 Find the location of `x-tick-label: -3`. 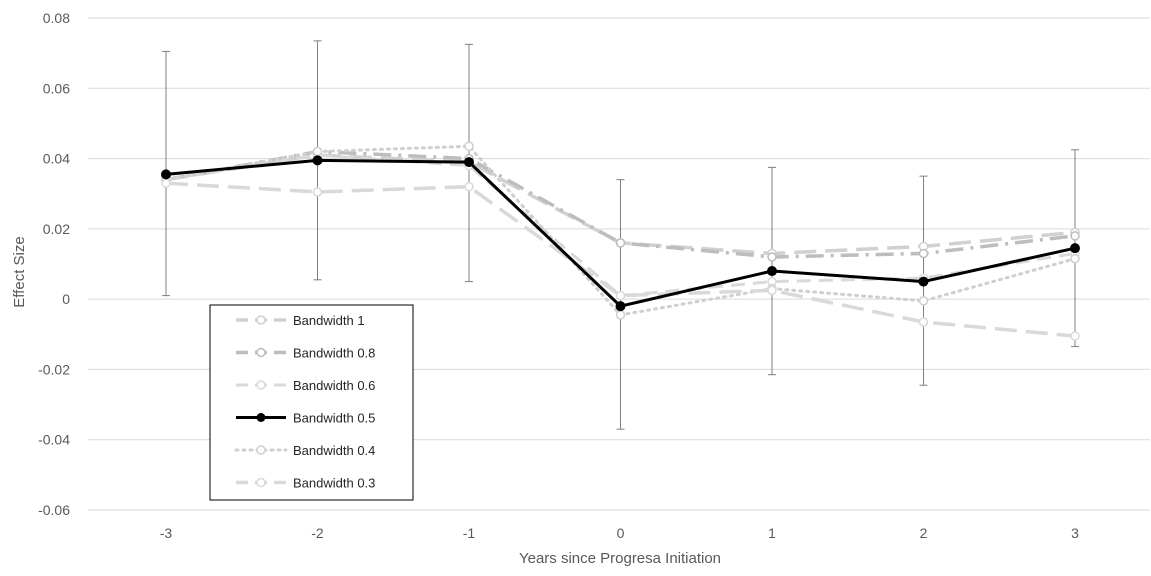

x-tick-label: -3 is located at coordinates (166, 533).